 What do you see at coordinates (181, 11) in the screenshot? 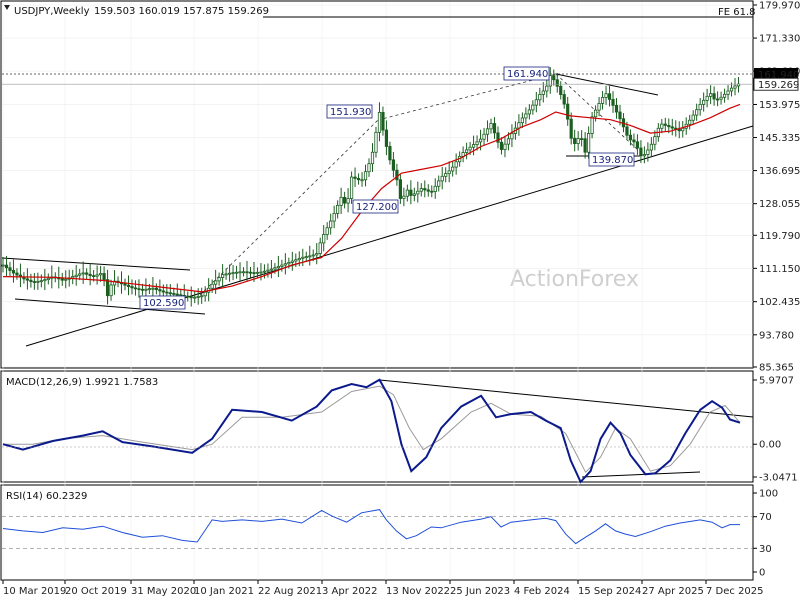
I see `ohlc-label: 159.503 160.019 157.875 159.269` at bounding box center [181, 11].